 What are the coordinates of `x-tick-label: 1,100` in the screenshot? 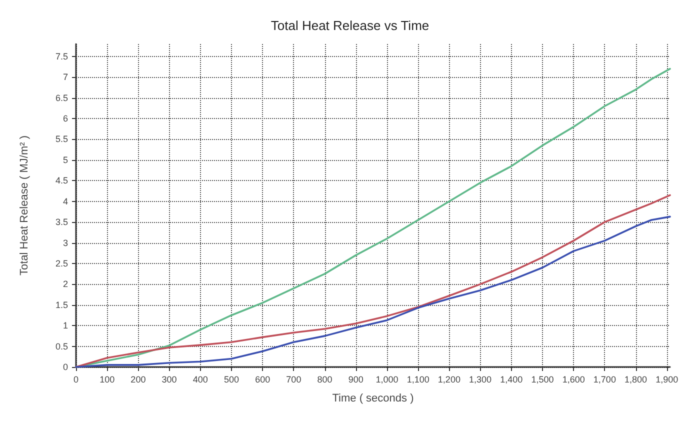 It's located at (418, 379).